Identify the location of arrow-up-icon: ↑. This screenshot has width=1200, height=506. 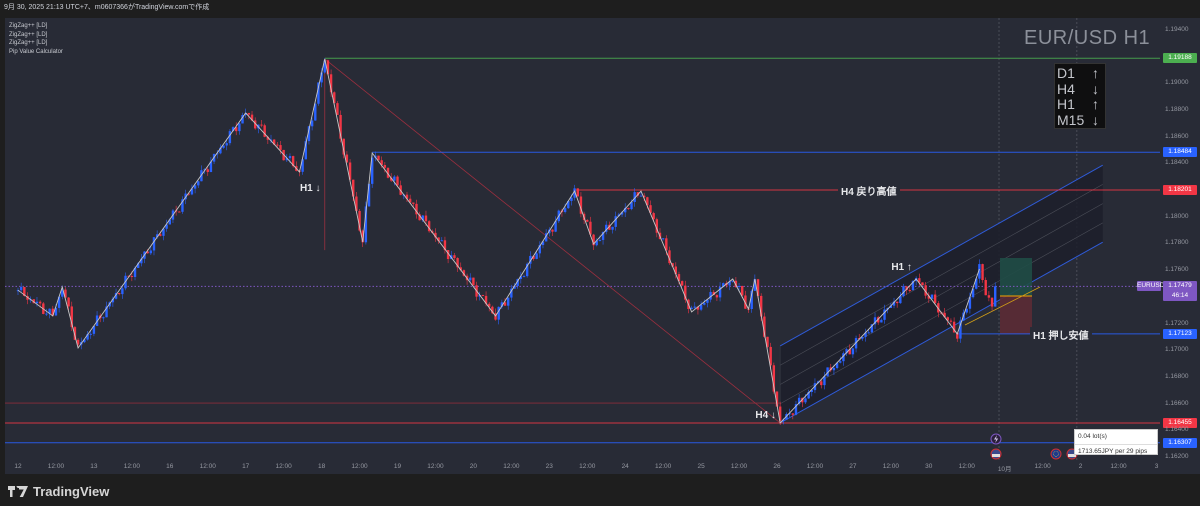
(1095, 73).